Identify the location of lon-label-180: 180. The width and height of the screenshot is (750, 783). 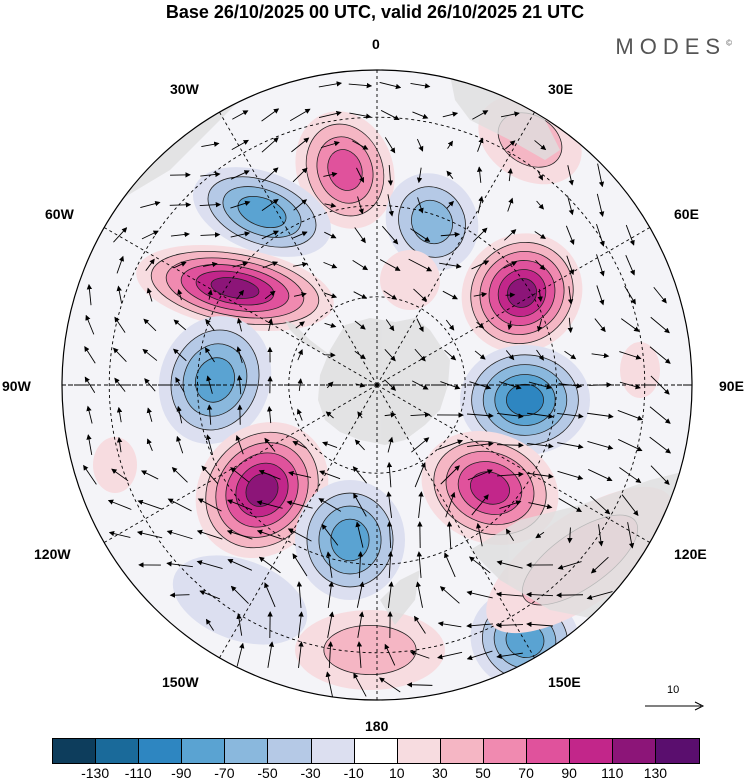
(377, 726).